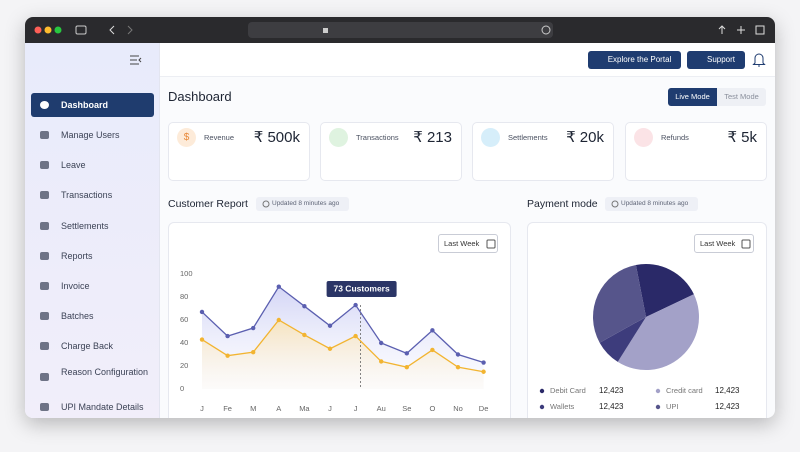  What do you see at coordinates (58, 30) in the screenshot?
I see `zoom-dot` at bounding box center [58, 30].